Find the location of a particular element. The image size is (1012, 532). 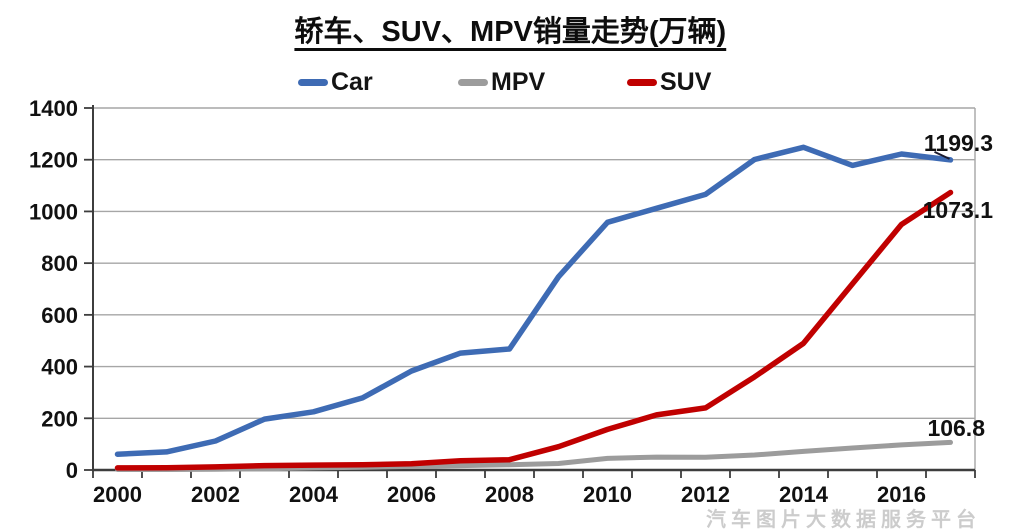

mpv-line-swatch is located at coordinates (473, 82).